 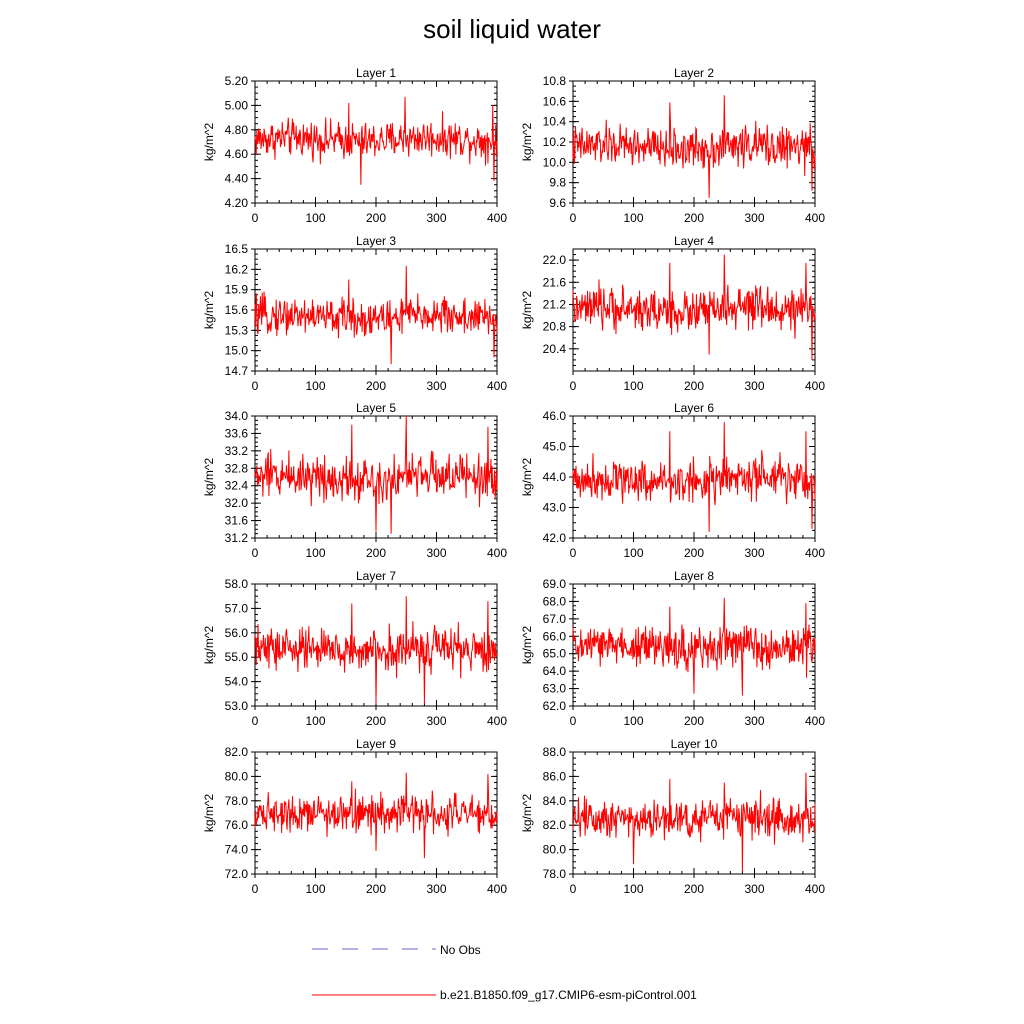 What do you see at coordinates (694, 576) in the screenshot?
I see `panel-title: Layer 8` at bounding box center [694, 576].